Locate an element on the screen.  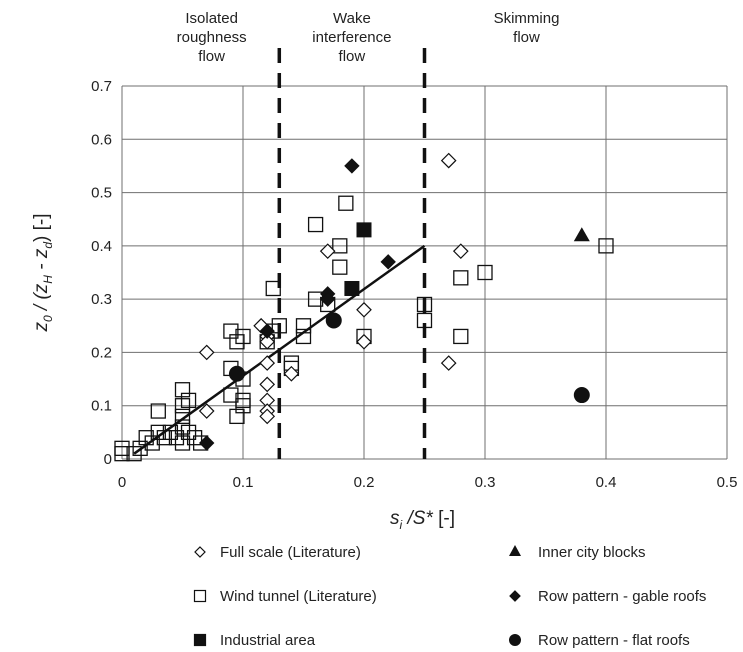
y-tick-label: 0.5 is located at coordinates (101, 193).